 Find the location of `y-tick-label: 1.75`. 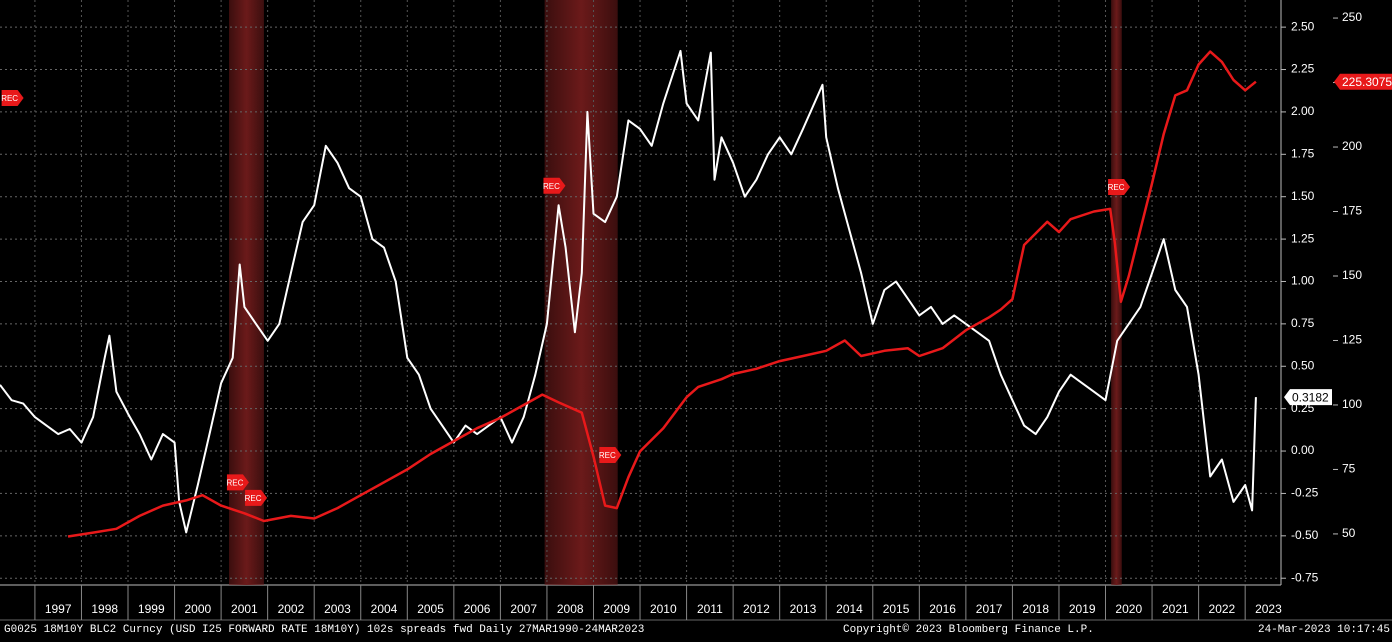

y-tick-label: 1.75 is located at coordinates (1303, 153).